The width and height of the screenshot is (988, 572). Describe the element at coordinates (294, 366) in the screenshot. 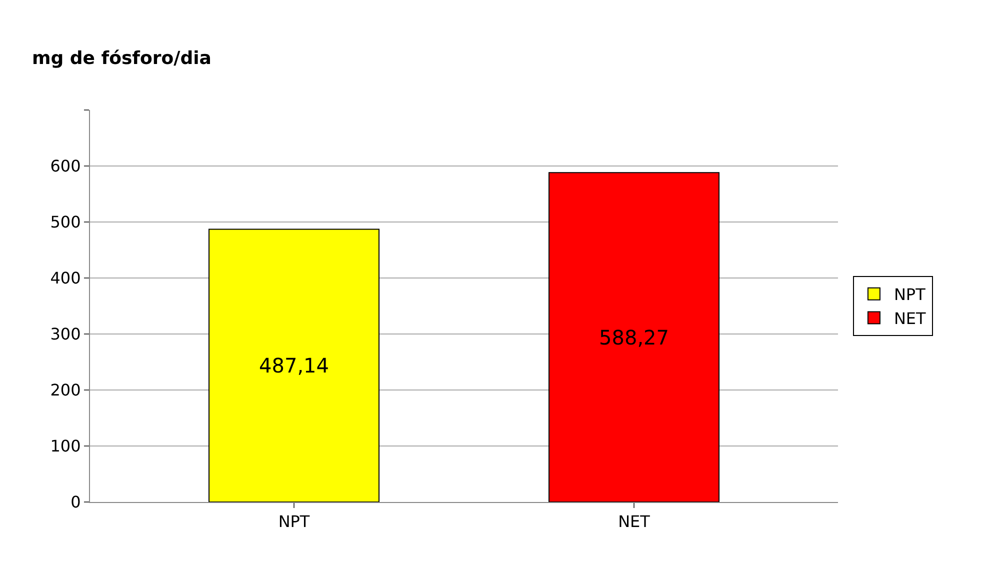

I see `data-label: 487,14` at that location.